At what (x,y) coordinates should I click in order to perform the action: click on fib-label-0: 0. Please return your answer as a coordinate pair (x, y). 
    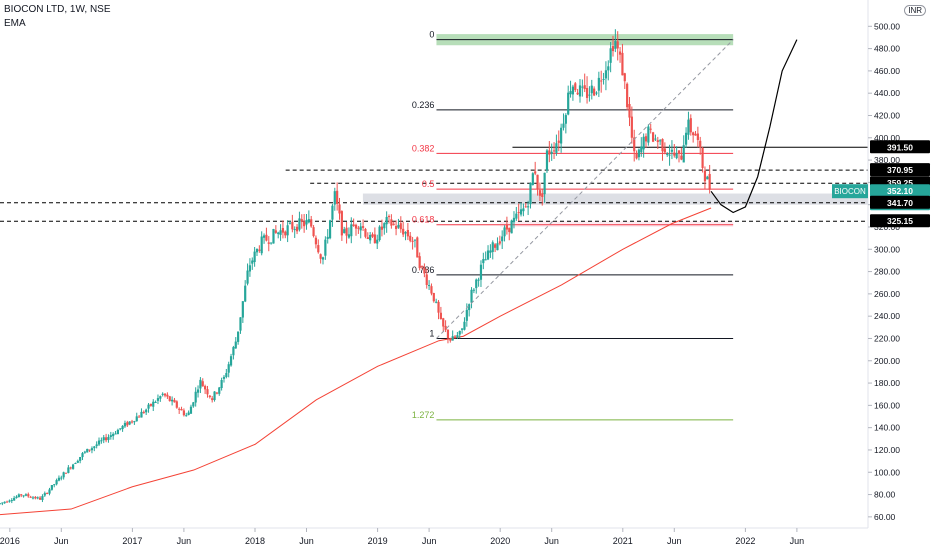
    Looking at the image, I should click on (431, 35).